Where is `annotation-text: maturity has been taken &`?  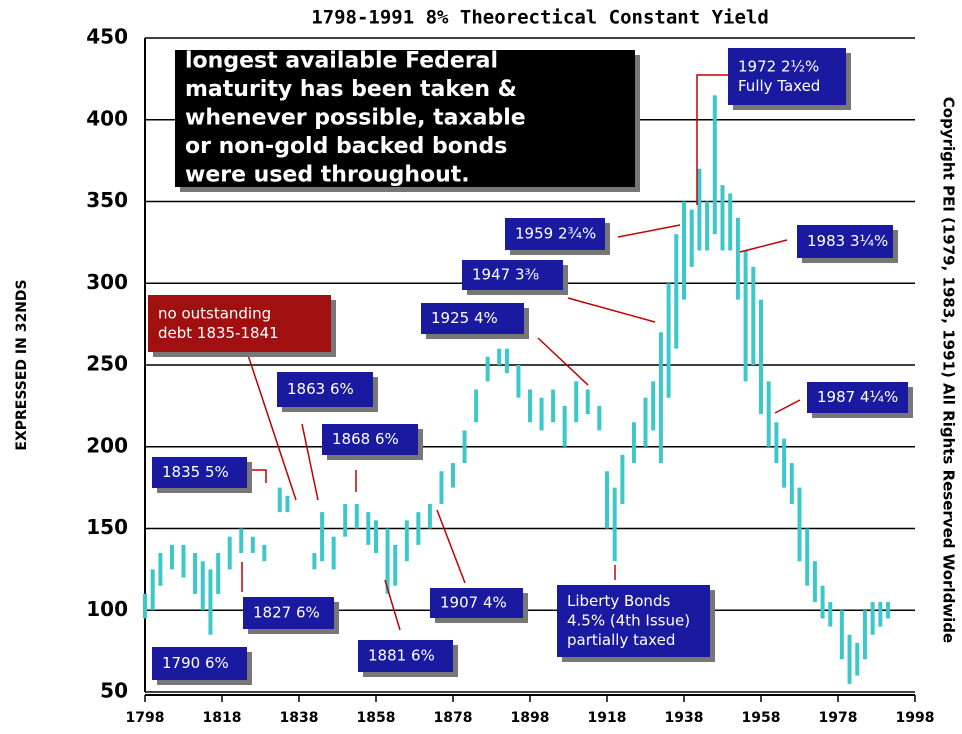 annotation-text: maturity has been taken & is located at coordinates (351, 89).